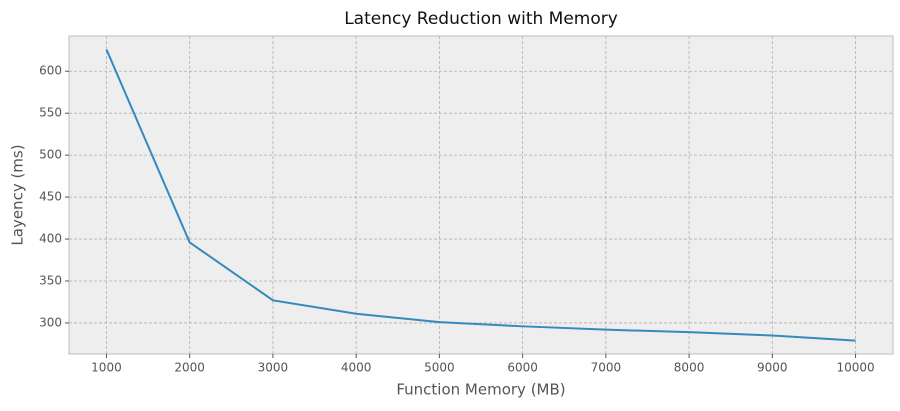  What do you see at coordinates (481, 19) in the screenshot?
I see `chart-title: Latency Reduction with Memory` at bounding box center [481, 19].